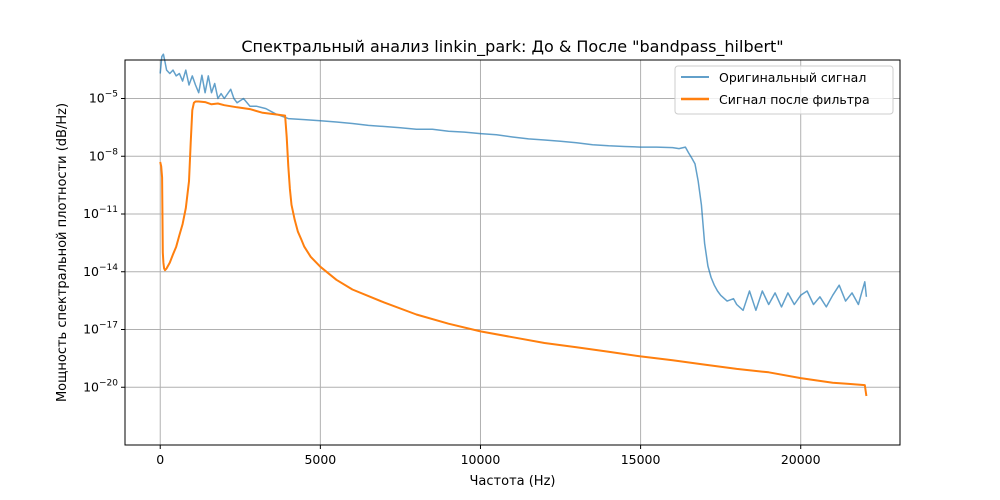  I want to click on y-axis-label: Мощность спектральной плотности (dB/Hz), so click(62, 252).